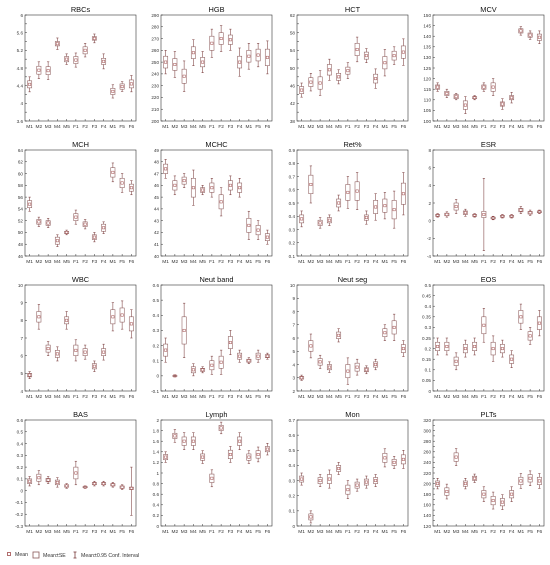  I want to click on y-tick-label: 105, so click(427, 110).